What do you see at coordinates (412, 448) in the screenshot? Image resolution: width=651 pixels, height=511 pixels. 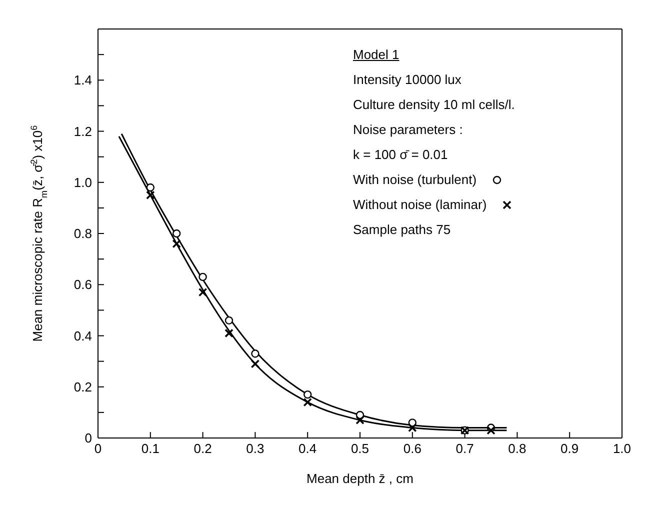 I see `x-tick-label: 0.6` at bounding box center [412, 448].